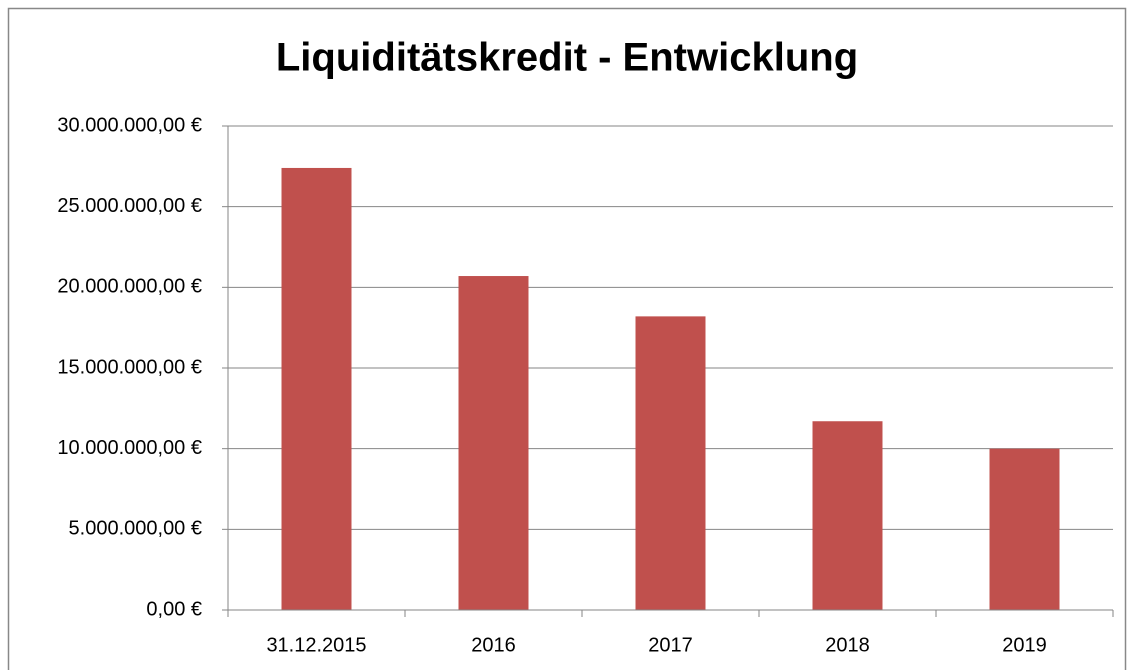  I want to click on x-tick-label: 2017, so click(670, 645).